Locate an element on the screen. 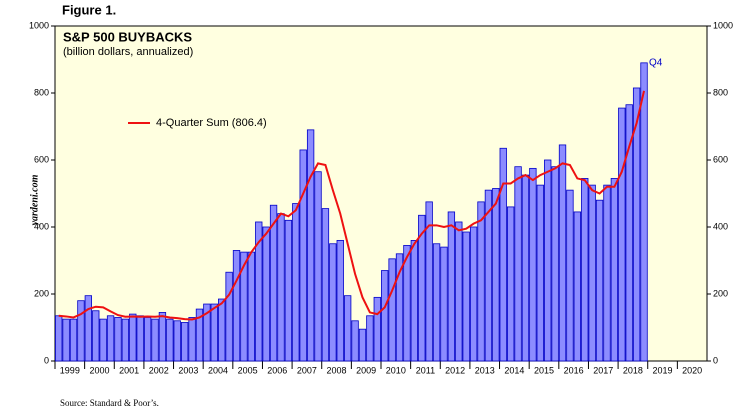 This screenshot has height=413, width=752. y2-tick-label: 200 is located at coordinates (720, 293).